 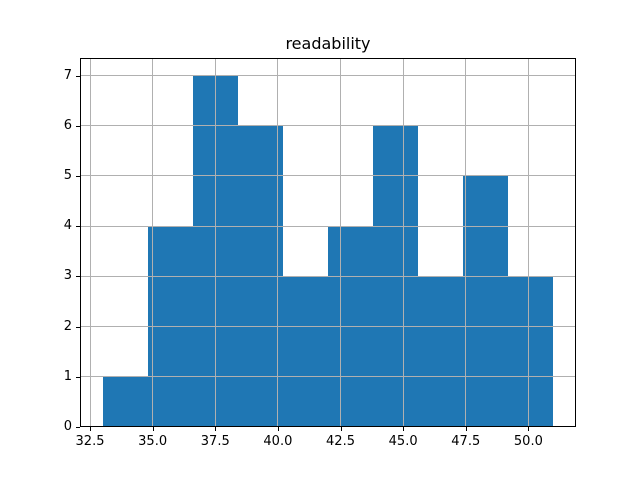 What do you see at coordinates (528, 441) in the screenshot?
I see `x-axis-tick-label: 50.0` at bounding box center [528, 441].